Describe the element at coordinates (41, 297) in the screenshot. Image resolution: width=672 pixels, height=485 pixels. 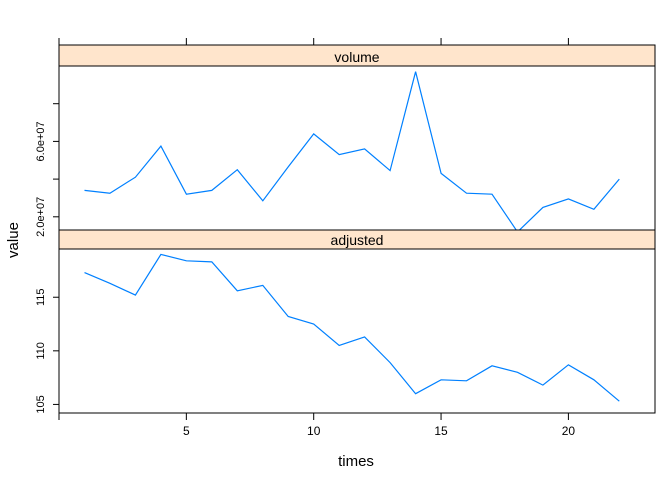
I see `y-tick-label-adjusted: 115` at that location.